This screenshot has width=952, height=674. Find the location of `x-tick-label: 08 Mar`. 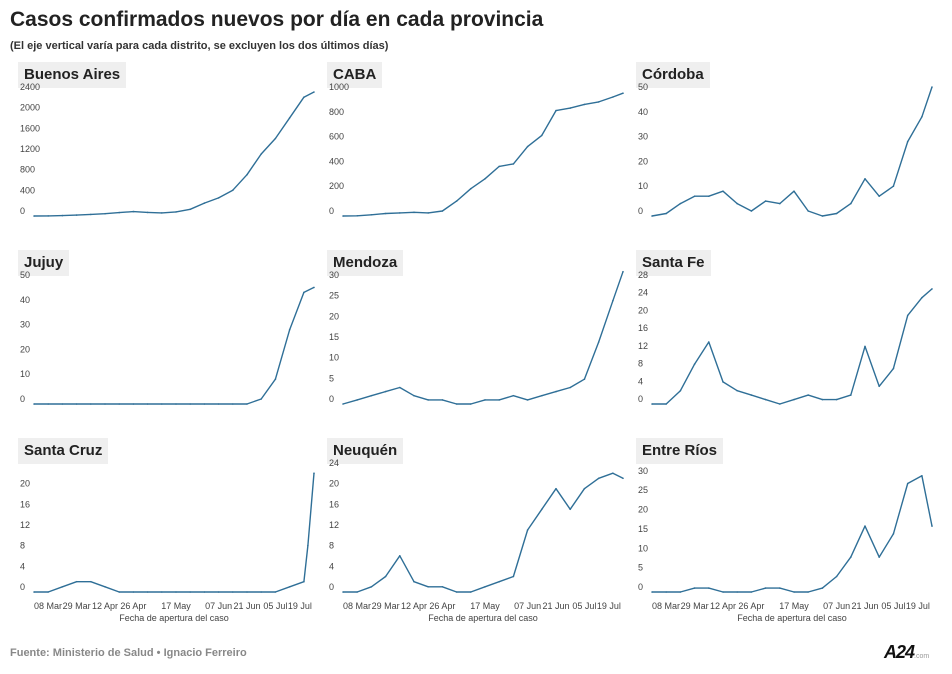

x-tick-label: 08 Mar is located at coordinates (48, 606).